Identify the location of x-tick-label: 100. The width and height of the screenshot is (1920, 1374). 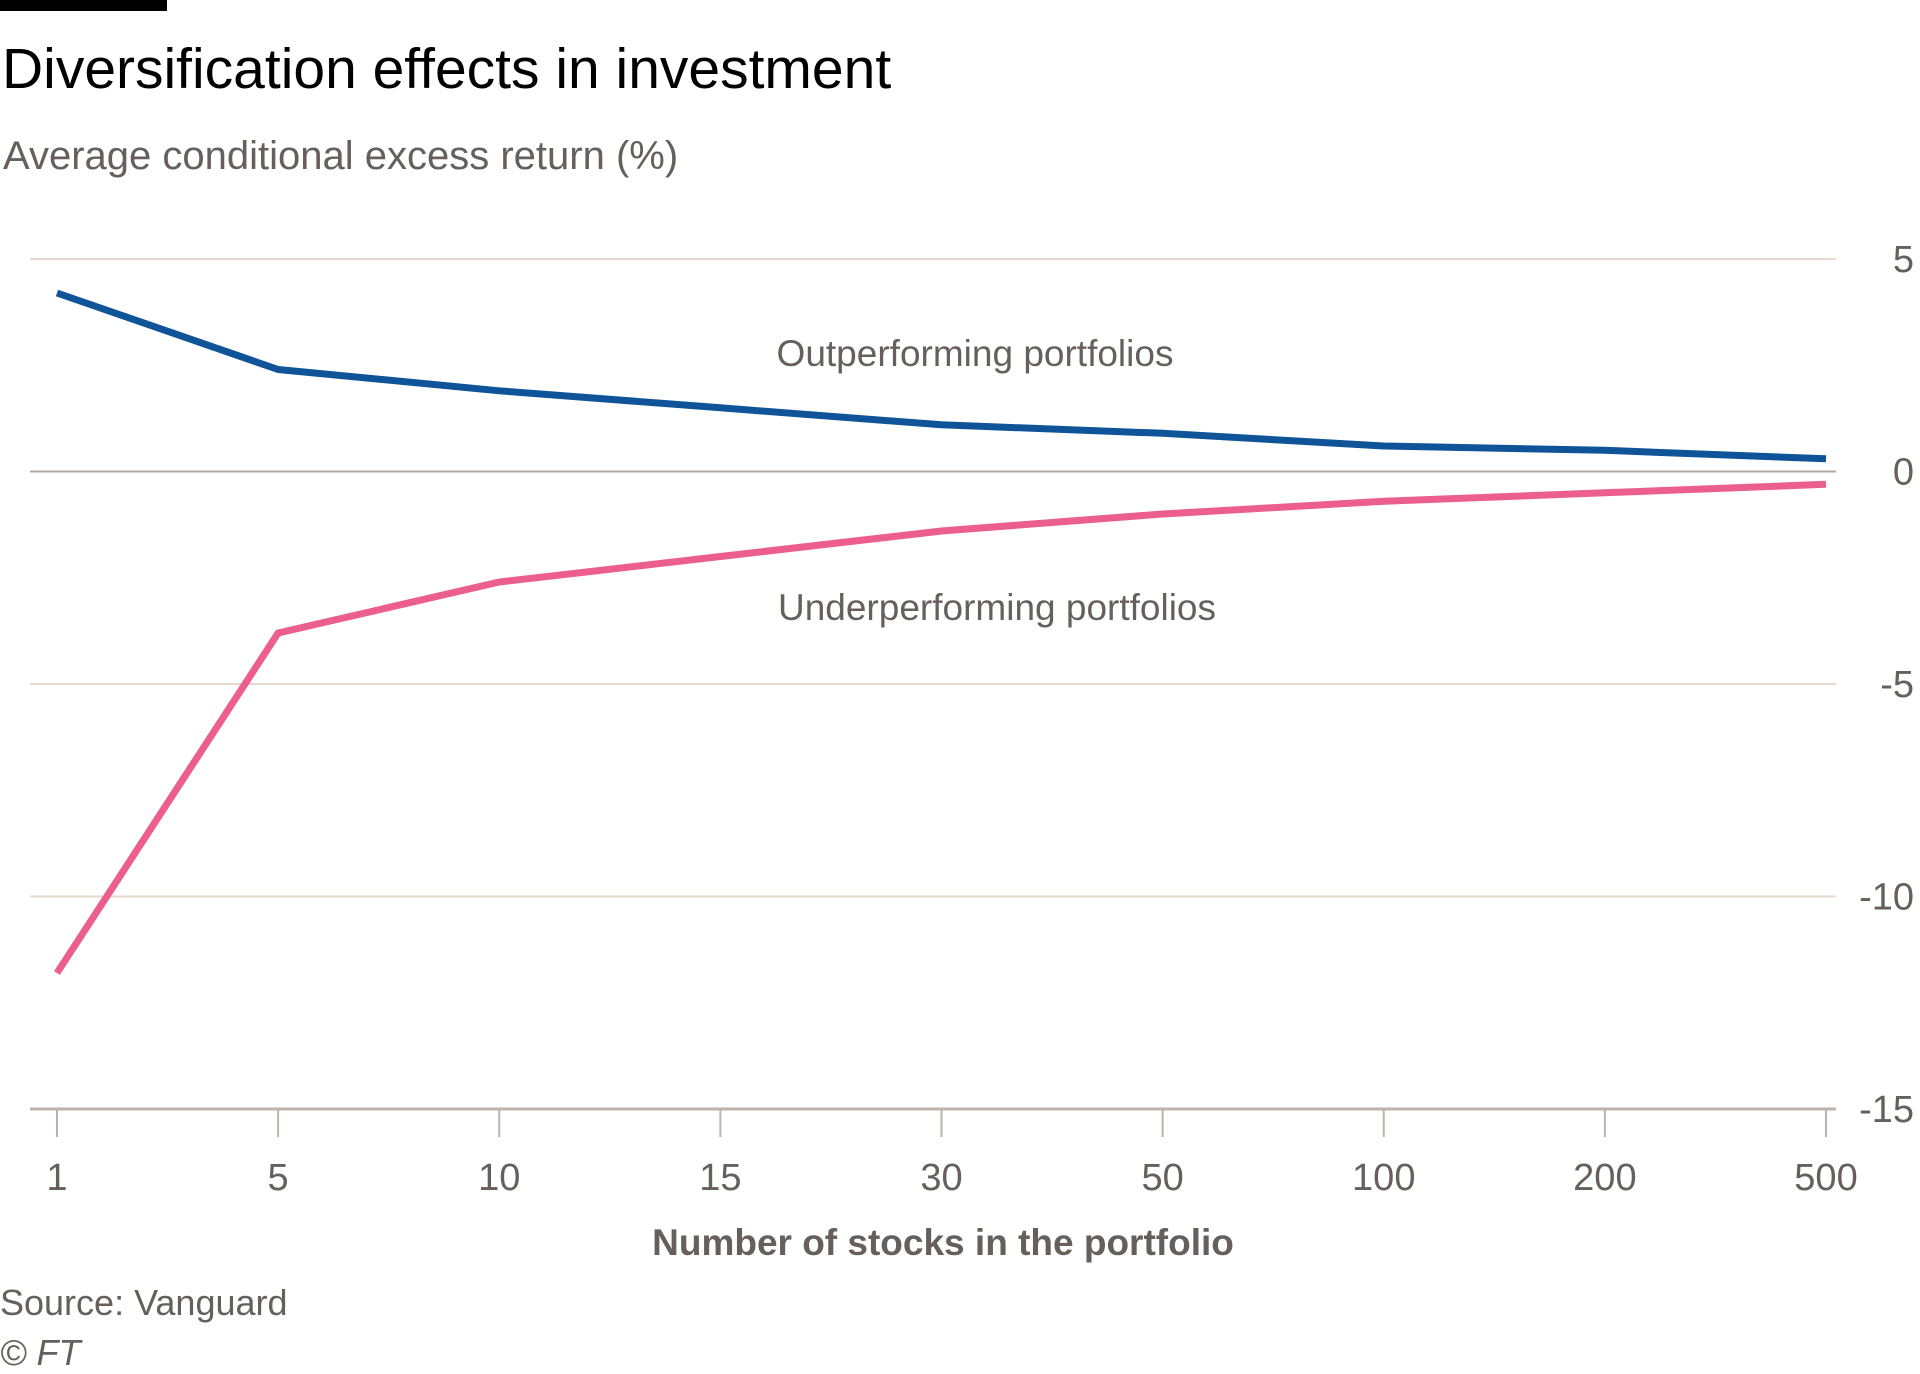
(1383, 1178).